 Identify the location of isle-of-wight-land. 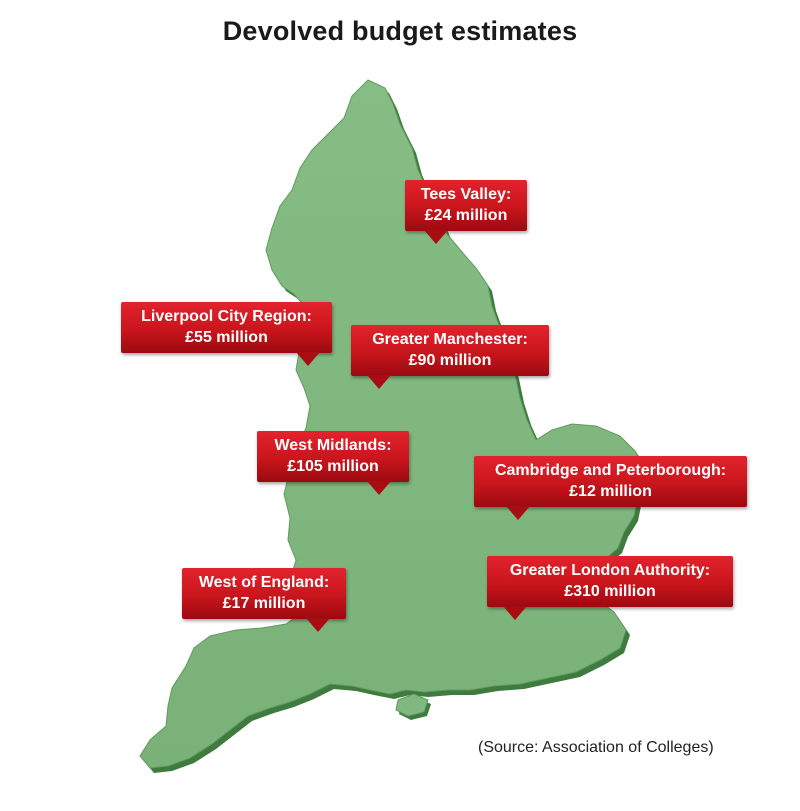
(412, 705).